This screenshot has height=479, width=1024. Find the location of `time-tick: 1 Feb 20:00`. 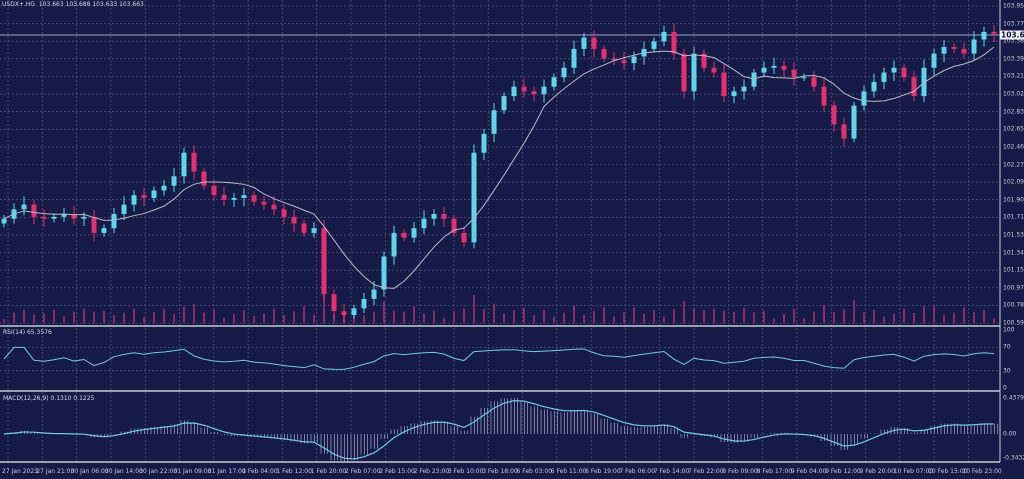

time-tick: 1 Feb 20:00 is located at coordinates (328, 471).